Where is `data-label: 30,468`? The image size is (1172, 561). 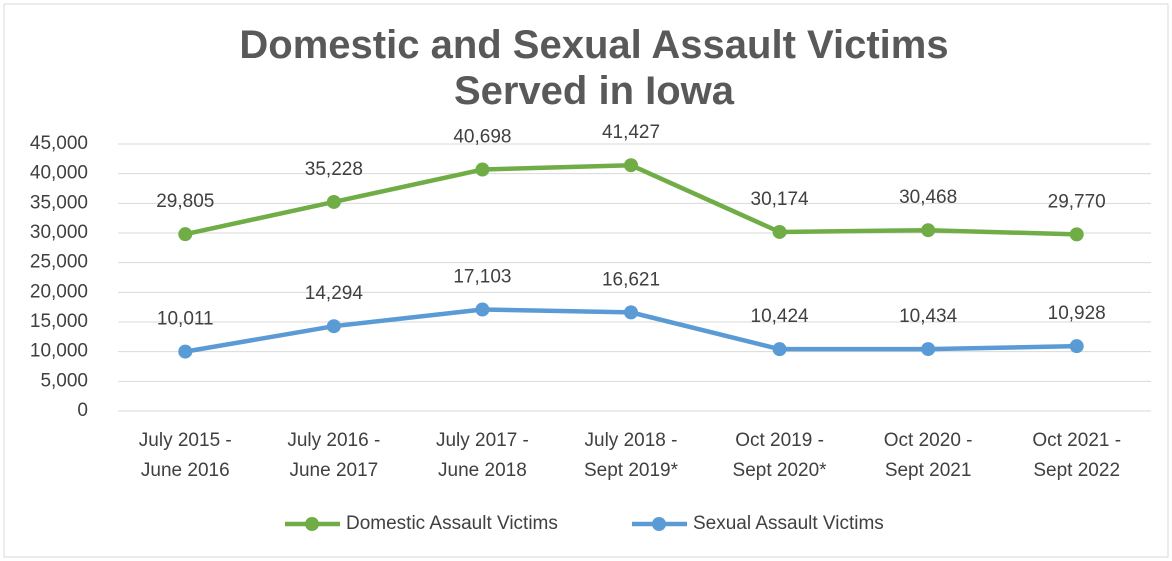
data-label: 30,468 is located at coordinates (928, 197).